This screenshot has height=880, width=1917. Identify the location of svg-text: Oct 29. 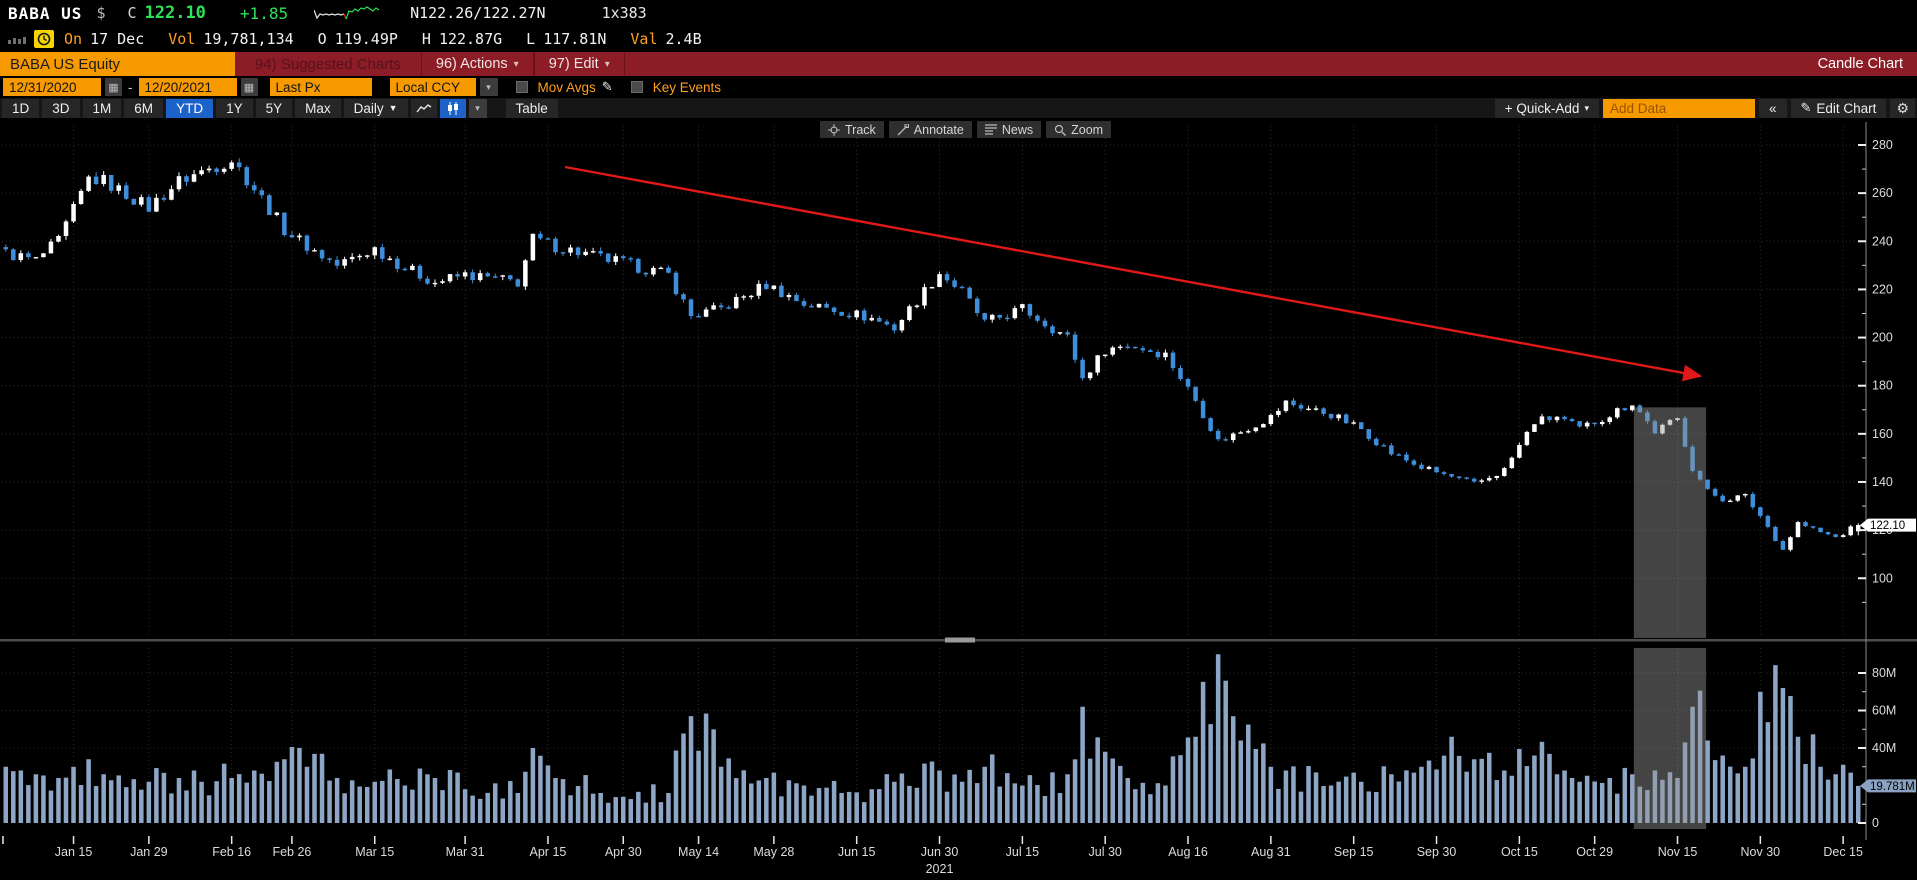
(1594, 852).